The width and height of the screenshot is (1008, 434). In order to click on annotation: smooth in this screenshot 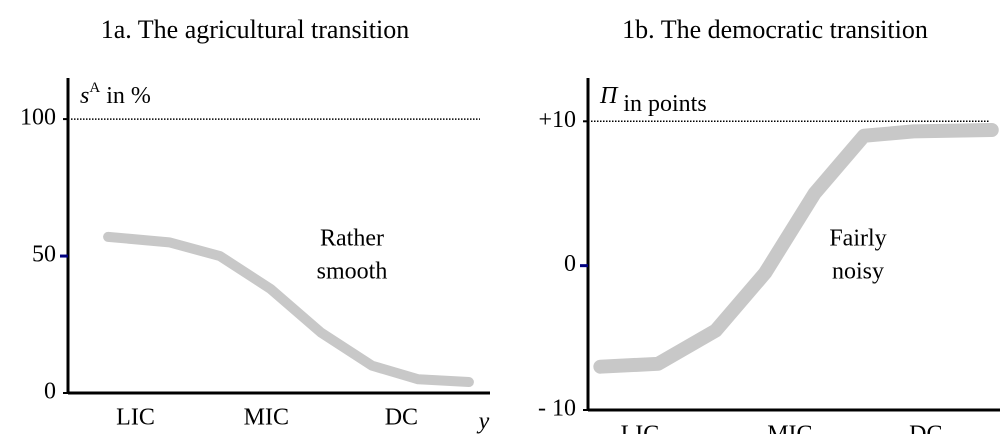, I will do `click(352, 272)`.